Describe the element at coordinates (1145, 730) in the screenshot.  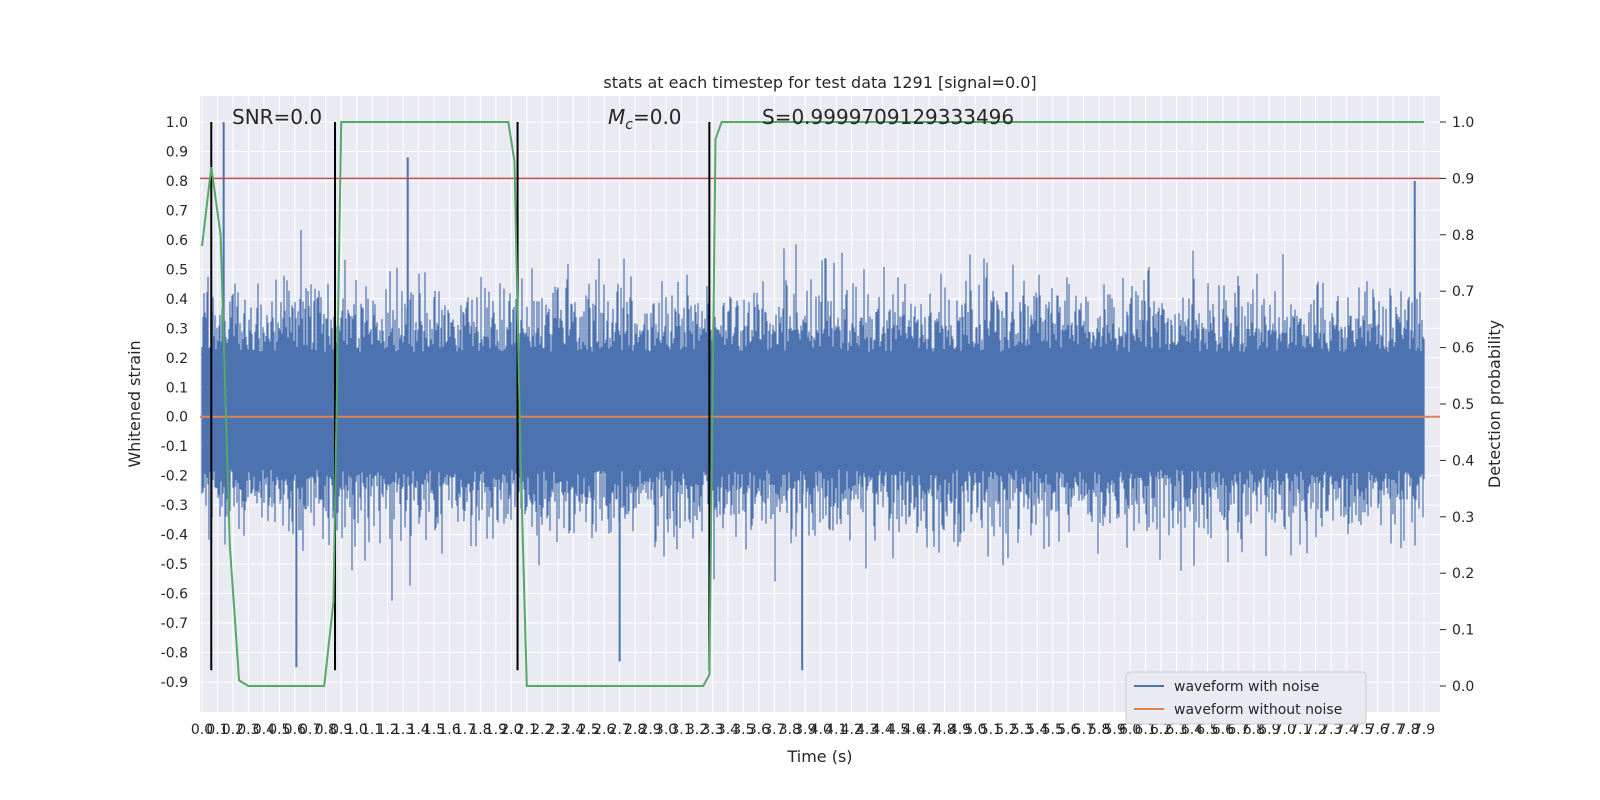
I see `x-tick-label: 6.1` at that location.